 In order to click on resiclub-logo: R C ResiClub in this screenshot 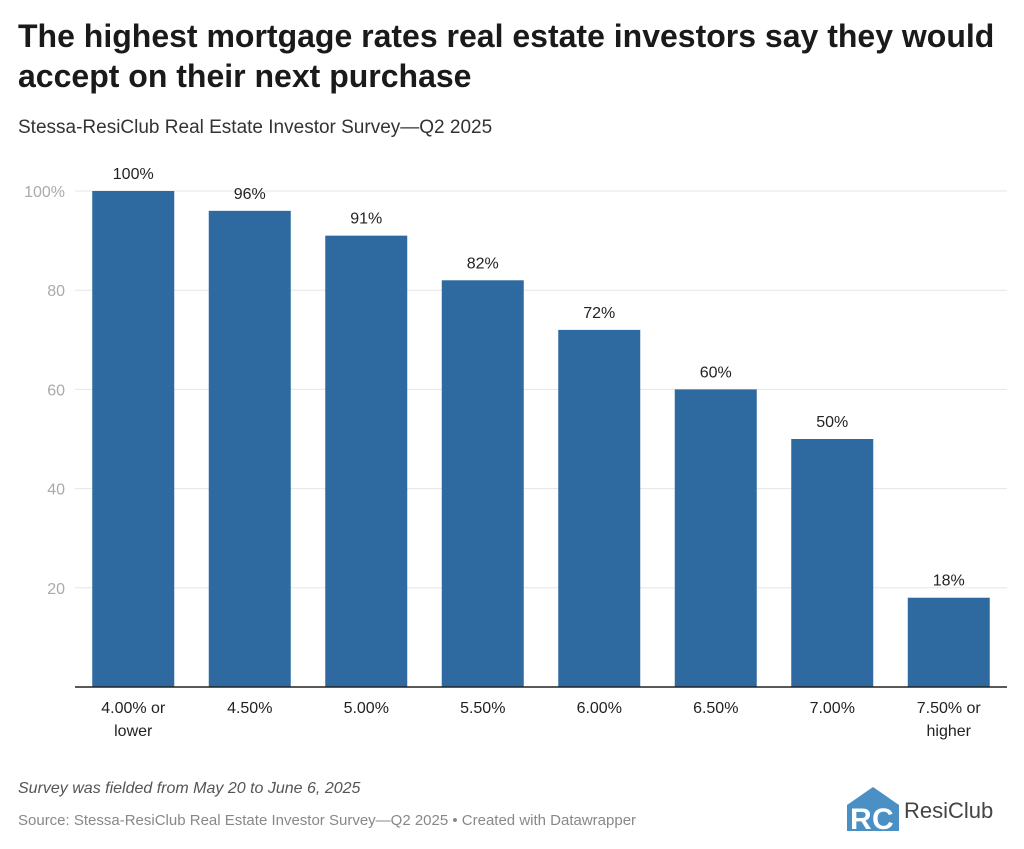, I will do `click(930, 809)`.